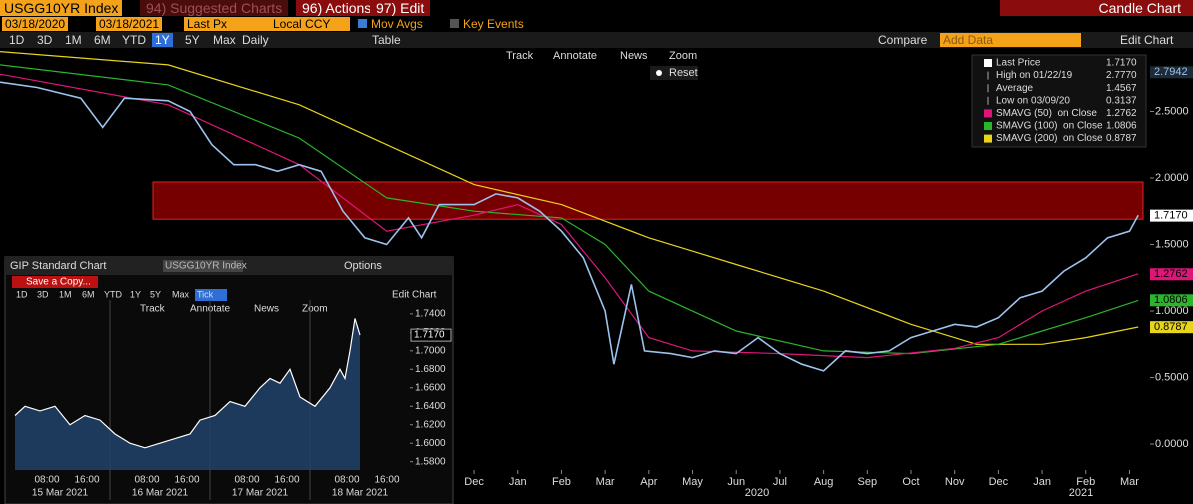  I want to click on day-label: 18 Mar 2021, so click(360, 493).